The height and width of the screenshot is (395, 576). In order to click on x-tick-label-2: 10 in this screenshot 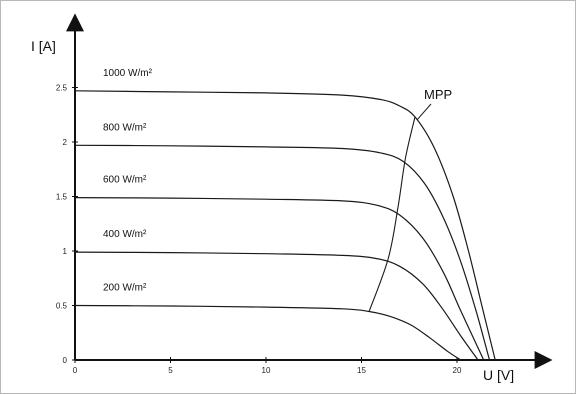, I will do `click(266, 370)`.